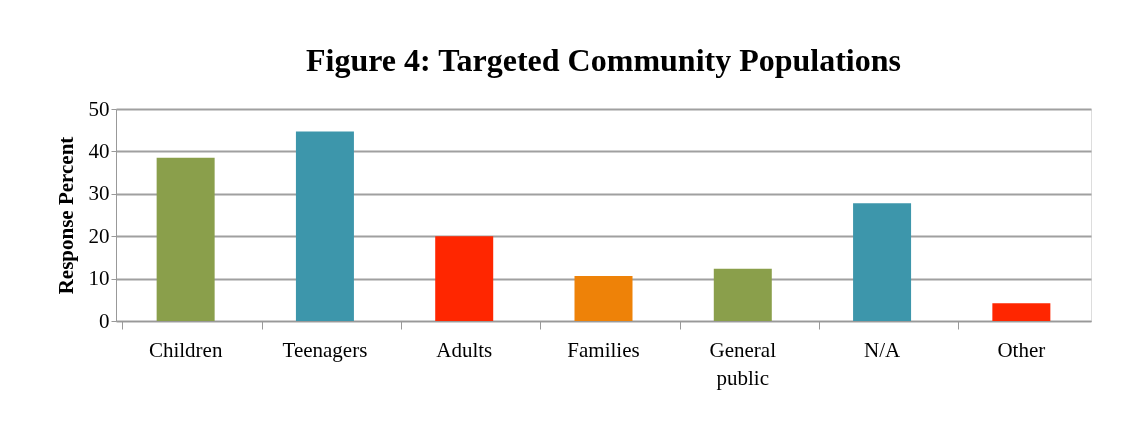 The image size is (1147, 436). I want to click on x-tick-label: N/A, so click(882, 349).